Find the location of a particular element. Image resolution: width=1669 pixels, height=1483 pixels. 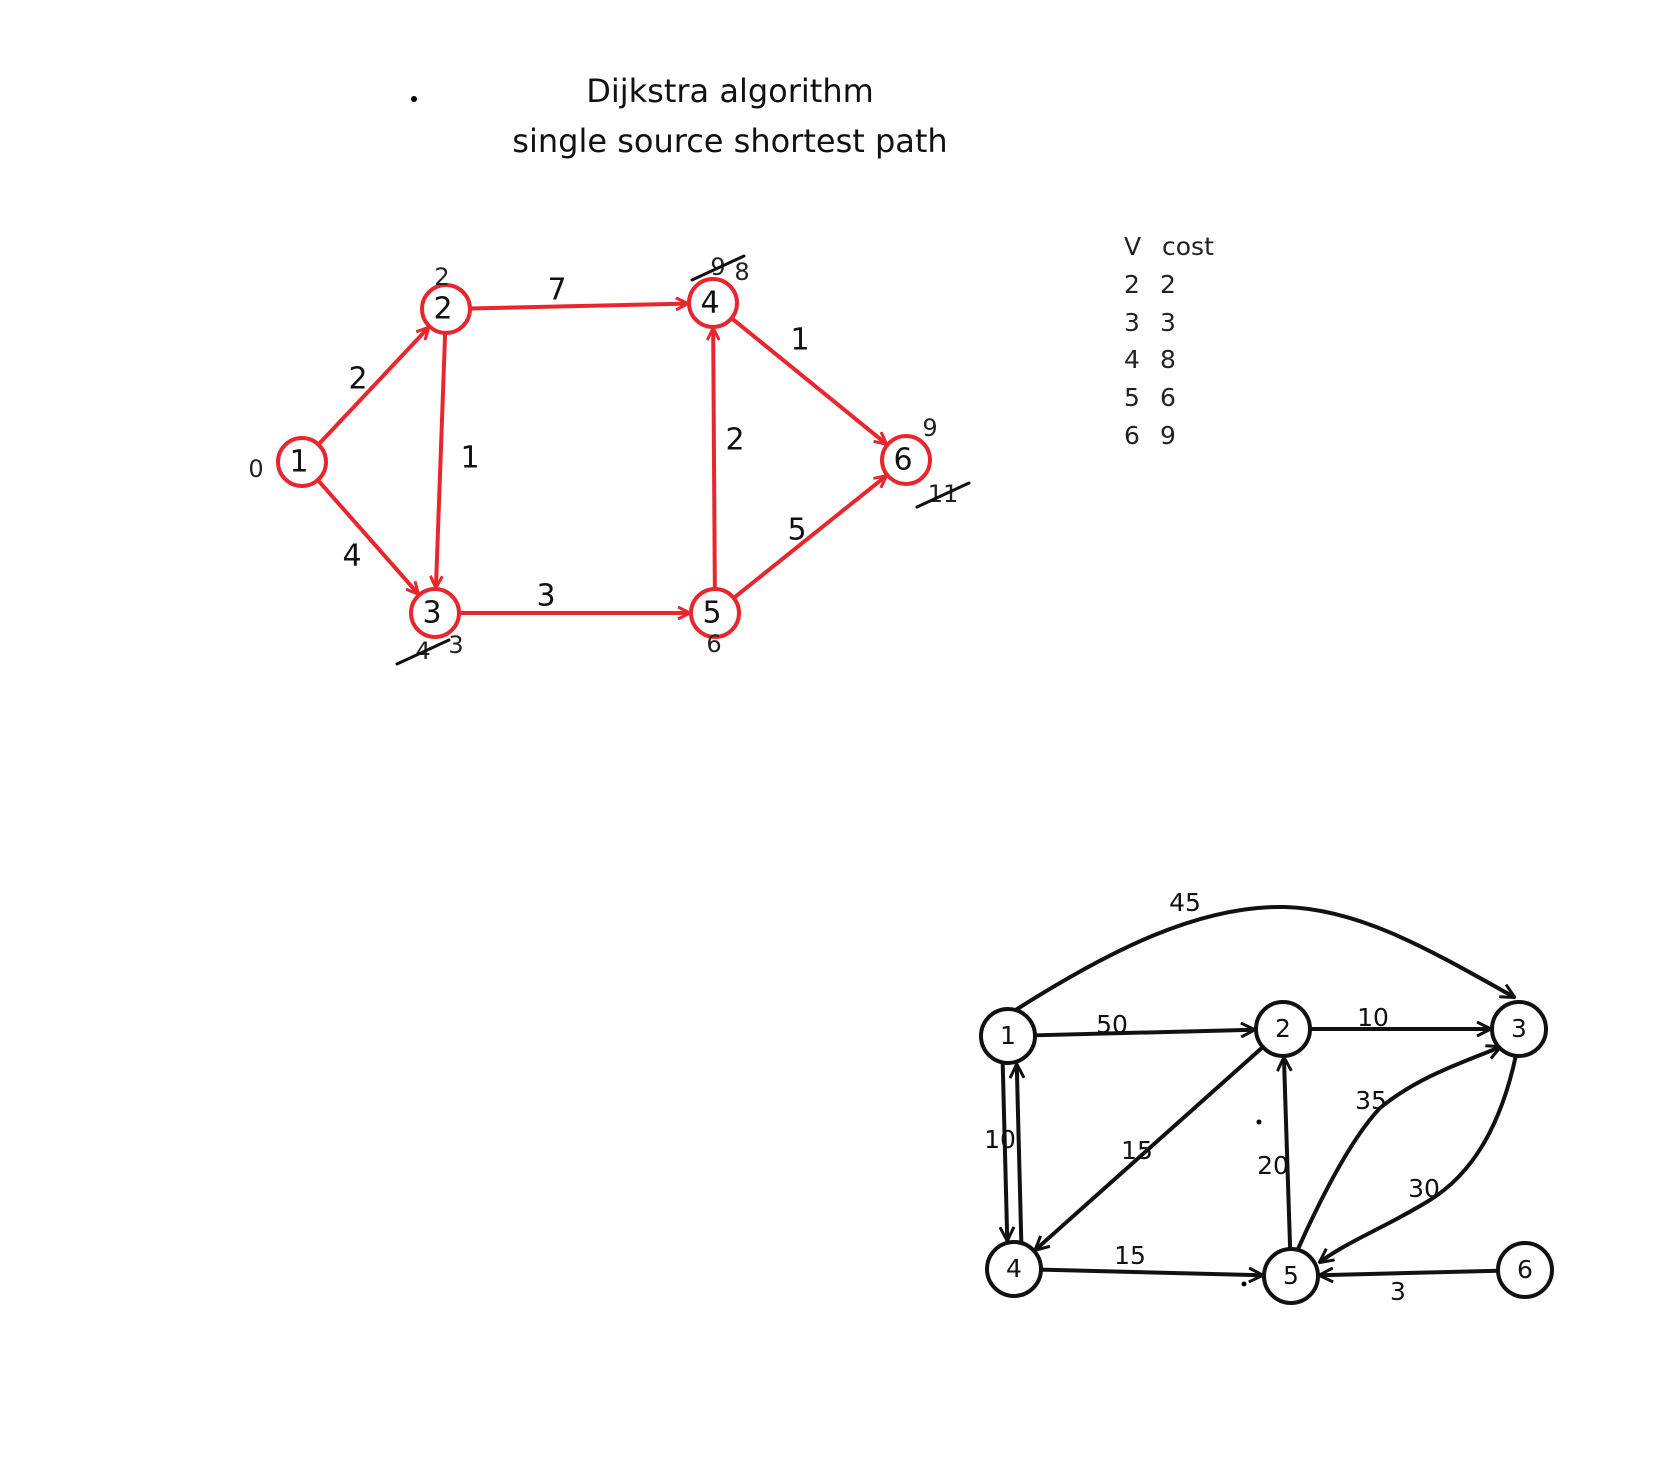

node-distance-label: 8 is located at coordinates (741, 272).